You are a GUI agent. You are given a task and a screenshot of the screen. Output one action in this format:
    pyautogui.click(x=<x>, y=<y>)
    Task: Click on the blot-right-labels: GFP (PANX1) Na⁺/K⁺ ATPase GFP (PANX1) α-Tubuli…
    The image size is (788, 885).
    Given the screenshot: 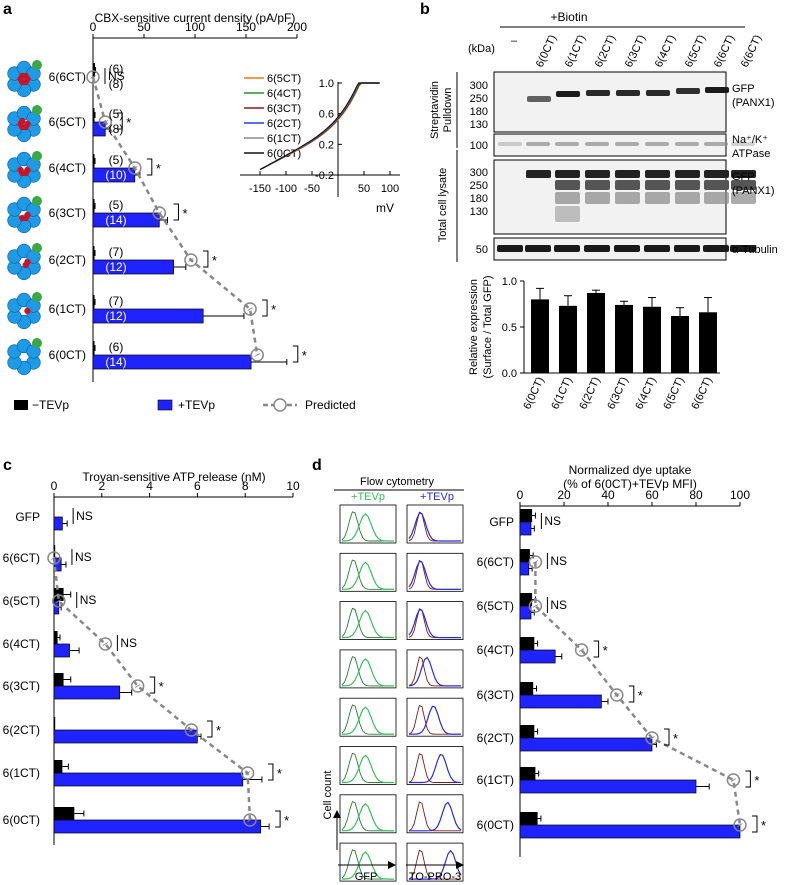 What is the action you would take?
    pyautogui.click(x=755, y=169)
    